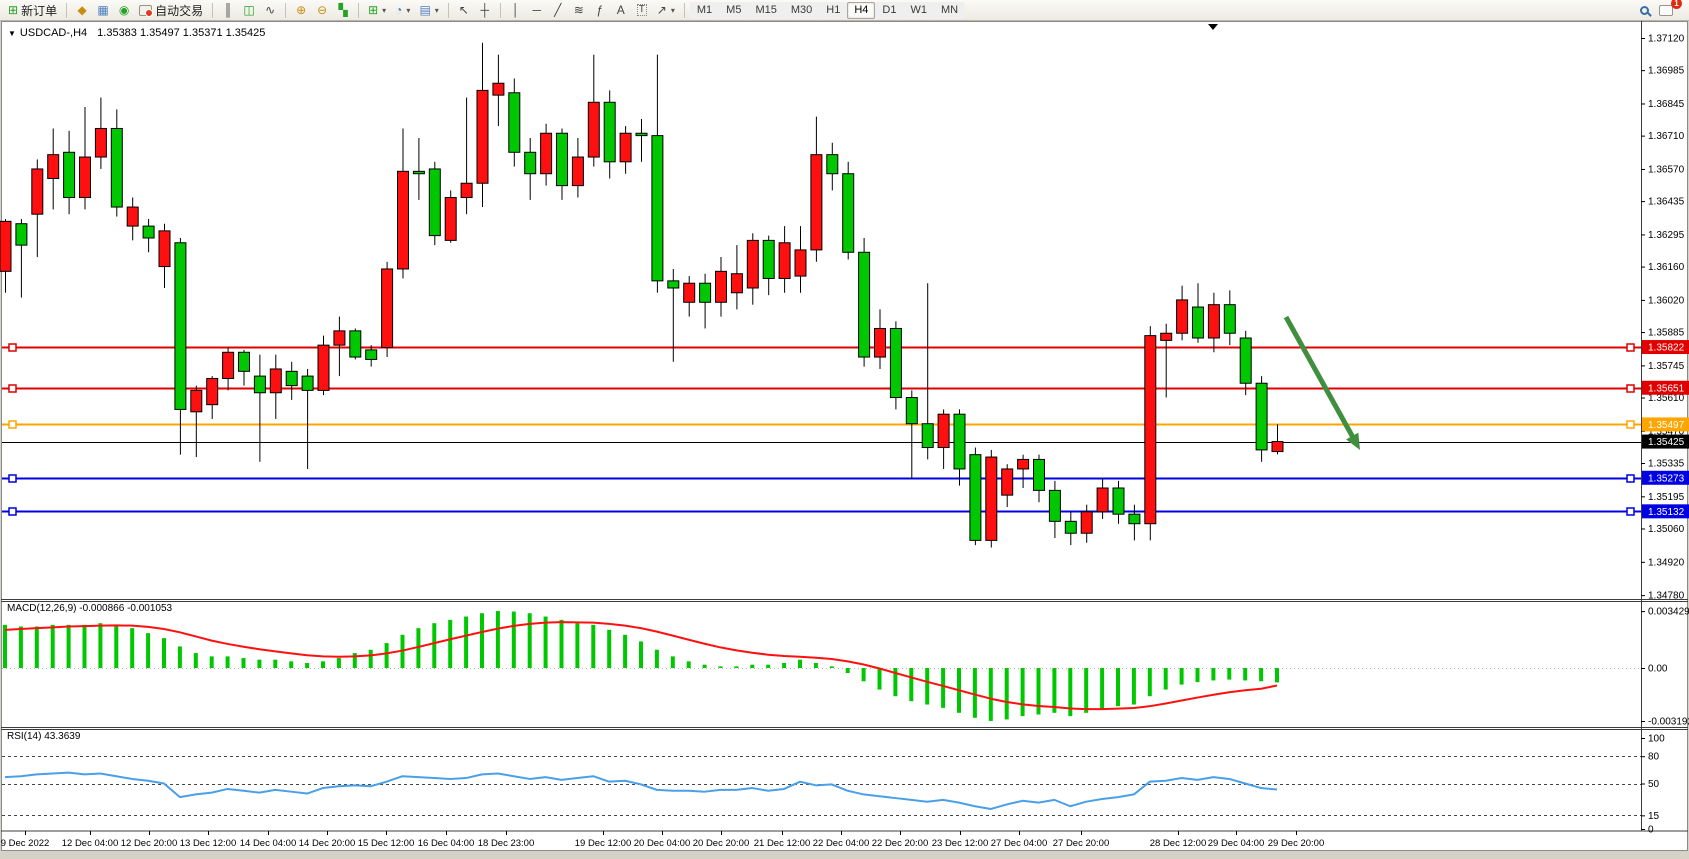 This screenshot has width=1689, height=859. Describe the element at coordinates (918, 10) in the screenshot. I see `timeframe-button-W1: W1` at that location.